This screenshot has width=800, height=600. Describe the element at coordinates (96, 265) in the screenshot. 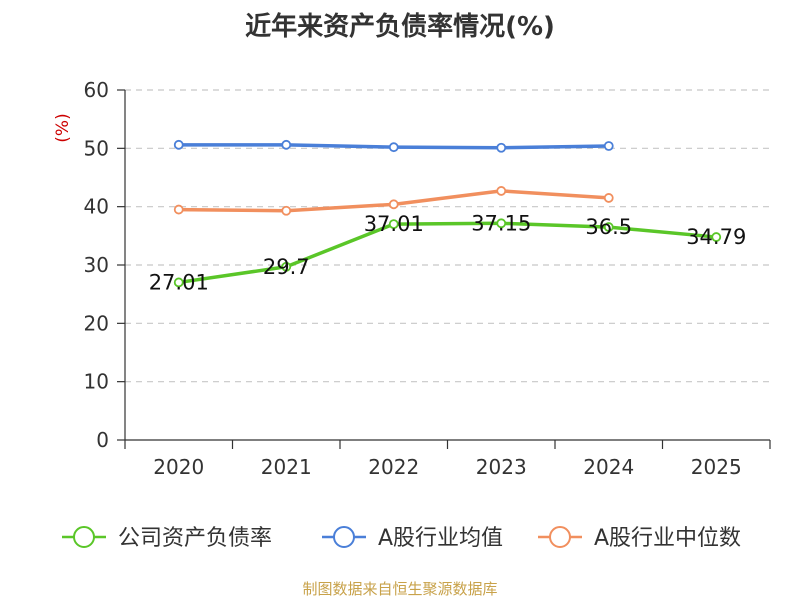

I see `y-tick-label: 30` at that location.